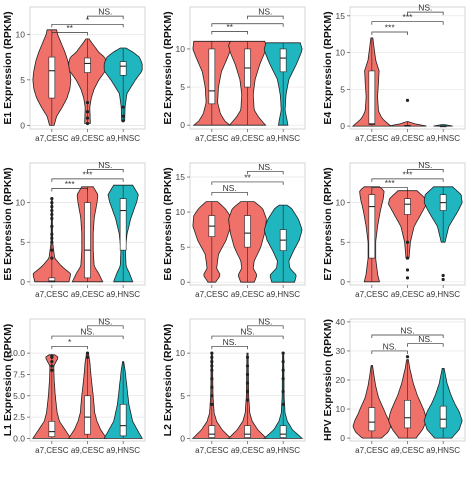  What do you see at coordinates (19, 438) in the screenshot?
I see `y-tick-label: 0.0` at bounding box center [19, 438].